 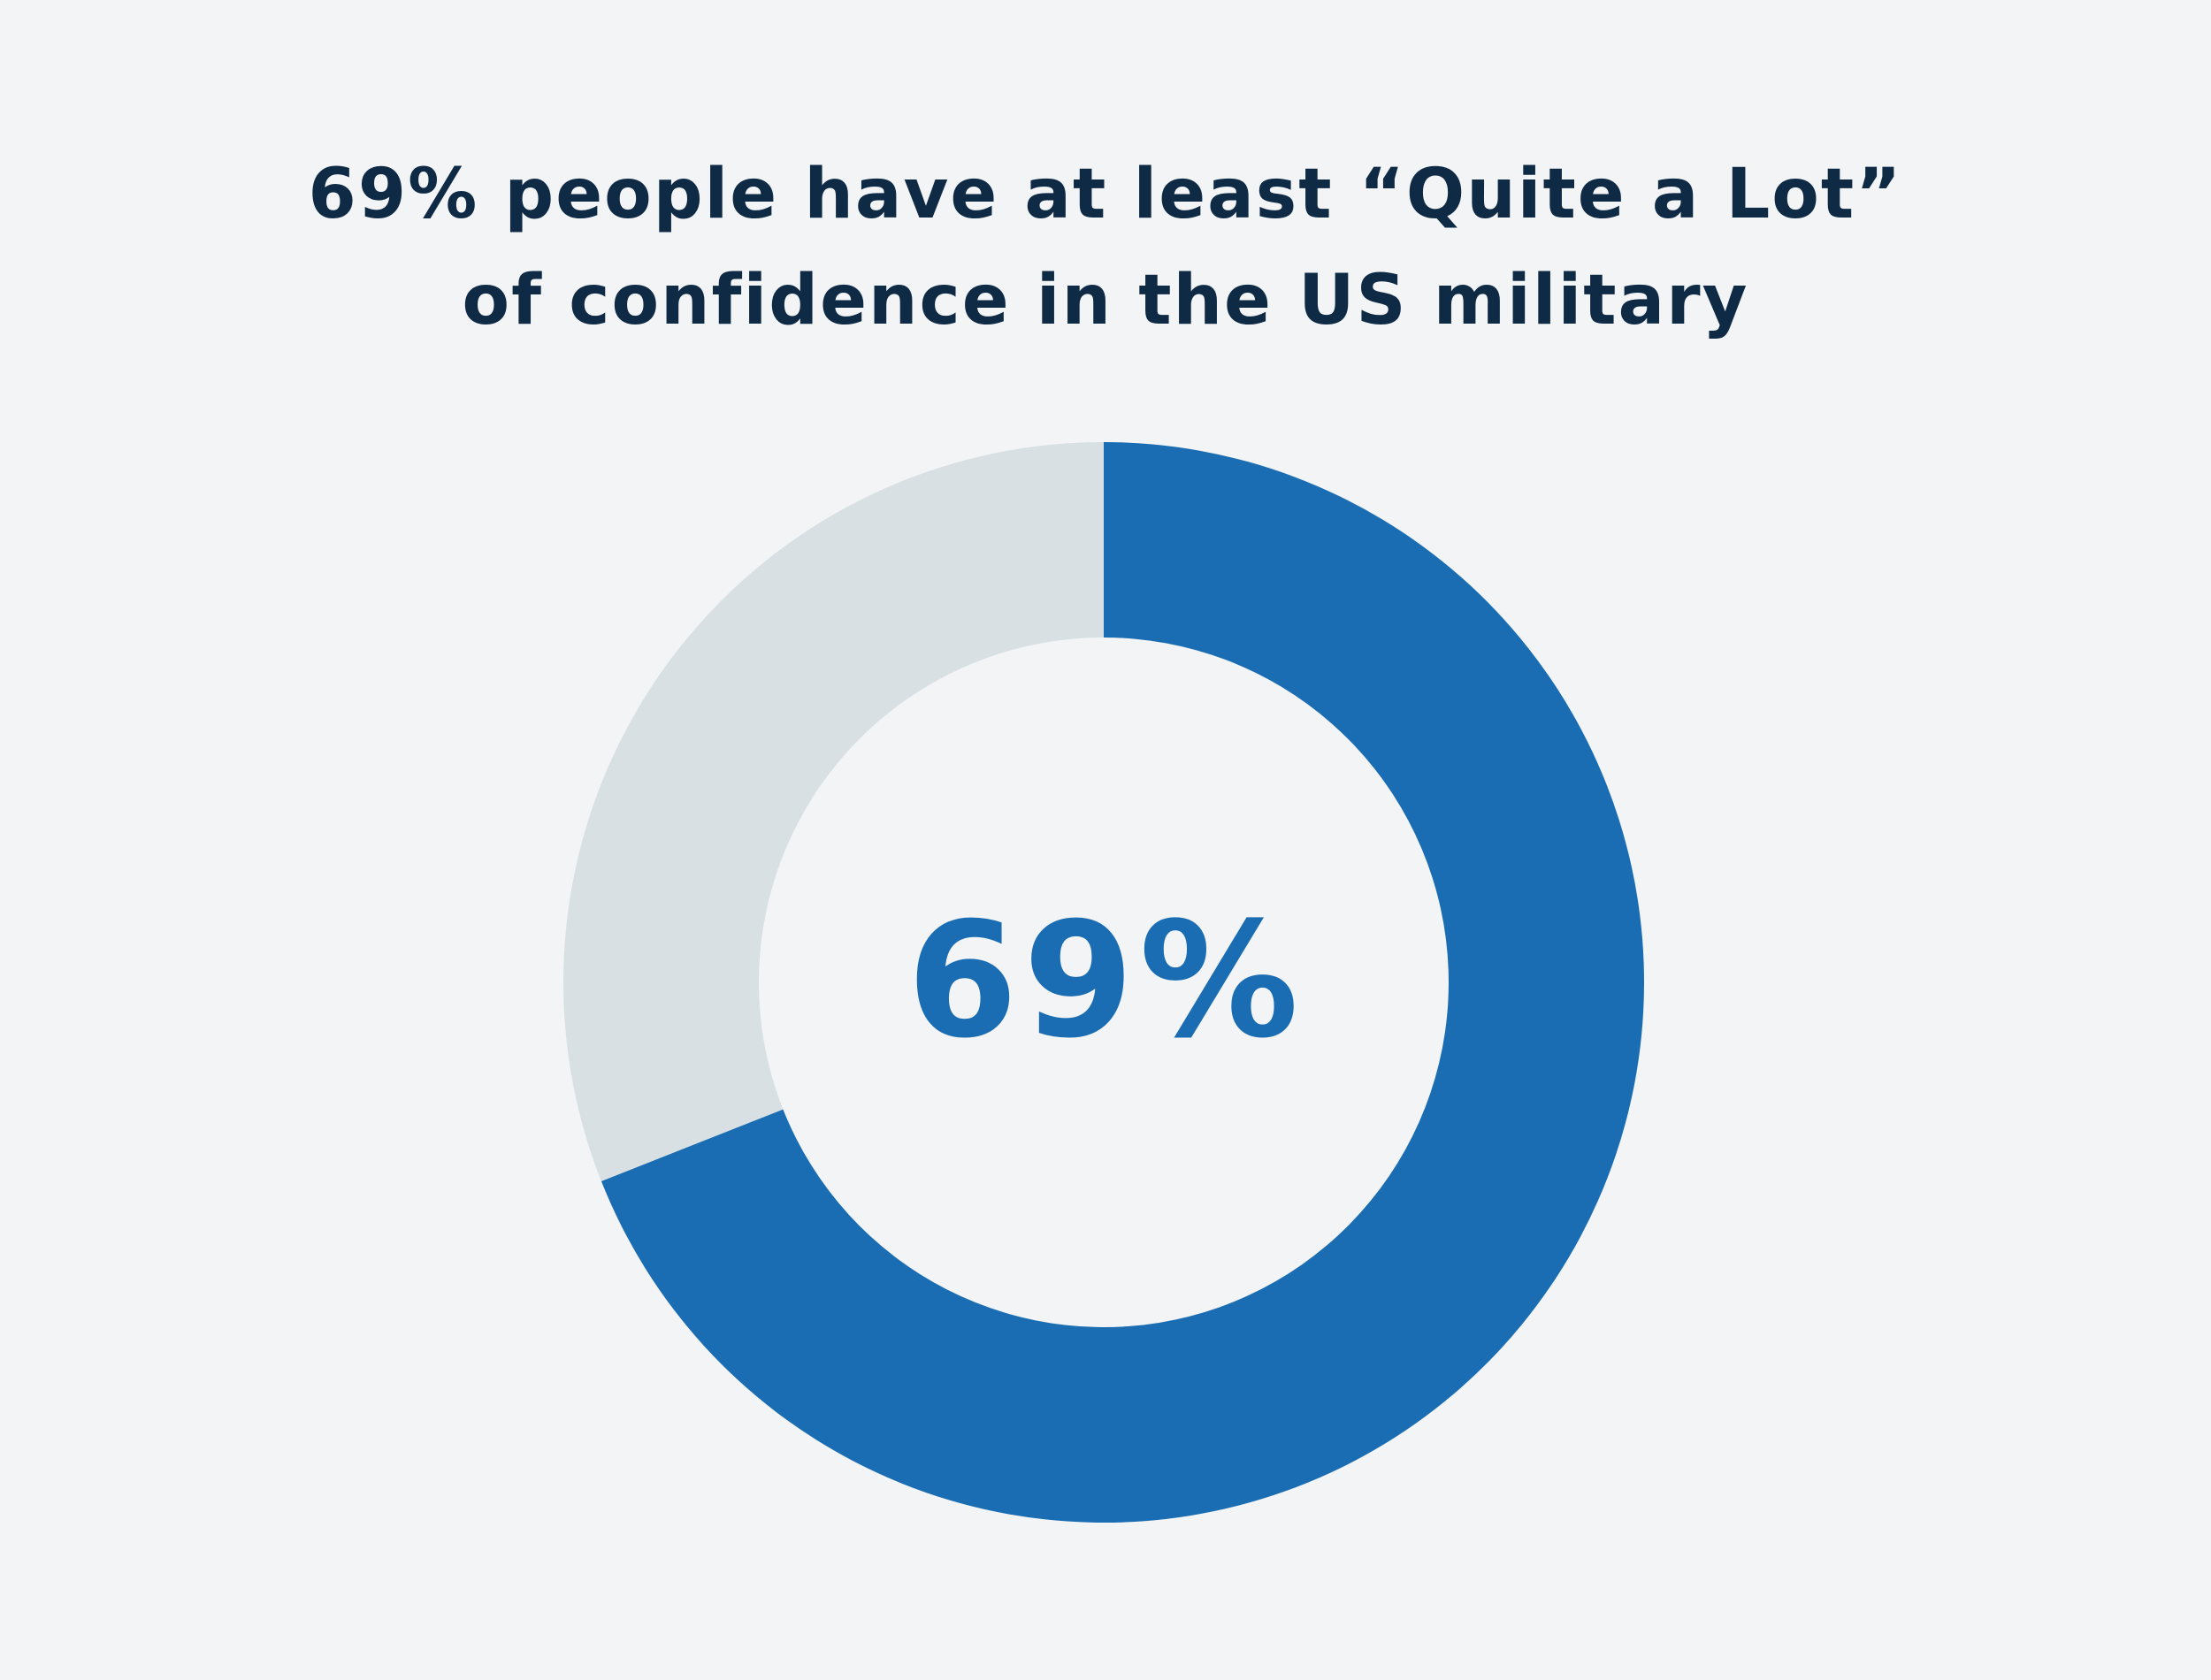 What do you see at coordinates (1105, 981) in the screenshot?
I see `center-percentage-label: 69%` at bounding box center [1105, 981].